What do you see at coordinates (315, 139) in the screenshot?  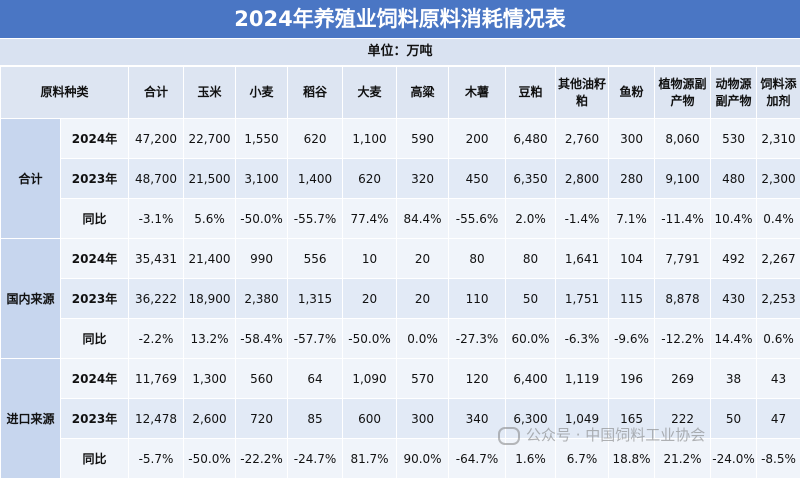 I see `table-cell: 620` at bounding box center [315, 139].